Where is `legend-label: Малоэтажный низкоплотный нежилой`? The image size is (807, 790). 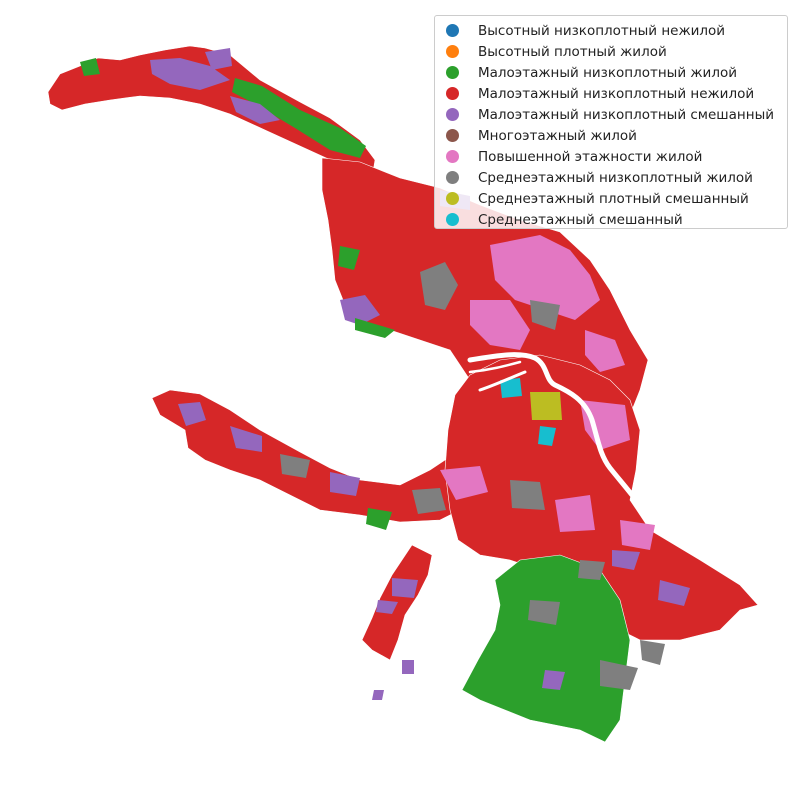
legend-label: Малоэтажный низкоплотный нежилой is located at coordinates (616, 93).